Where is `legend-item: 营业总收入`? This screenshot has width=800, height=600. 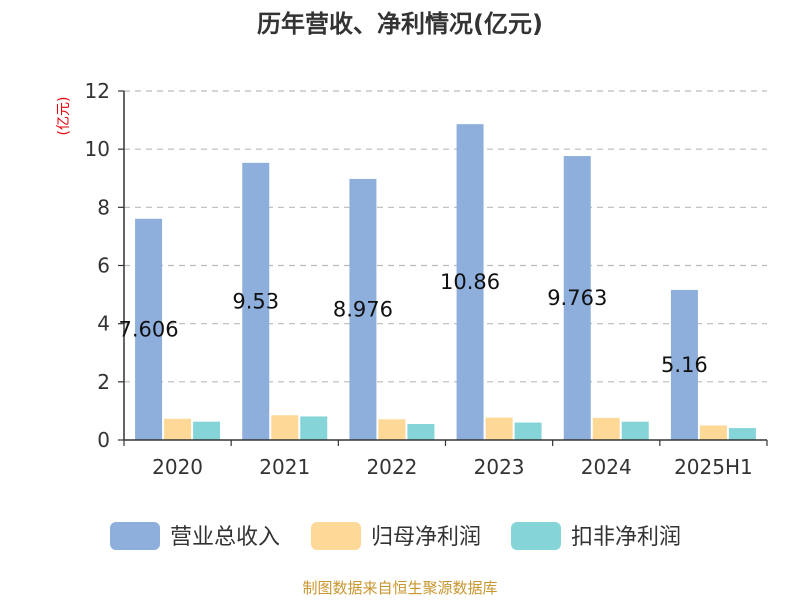
legend-item: 营业总收入 is located at coordinates (195, 536).